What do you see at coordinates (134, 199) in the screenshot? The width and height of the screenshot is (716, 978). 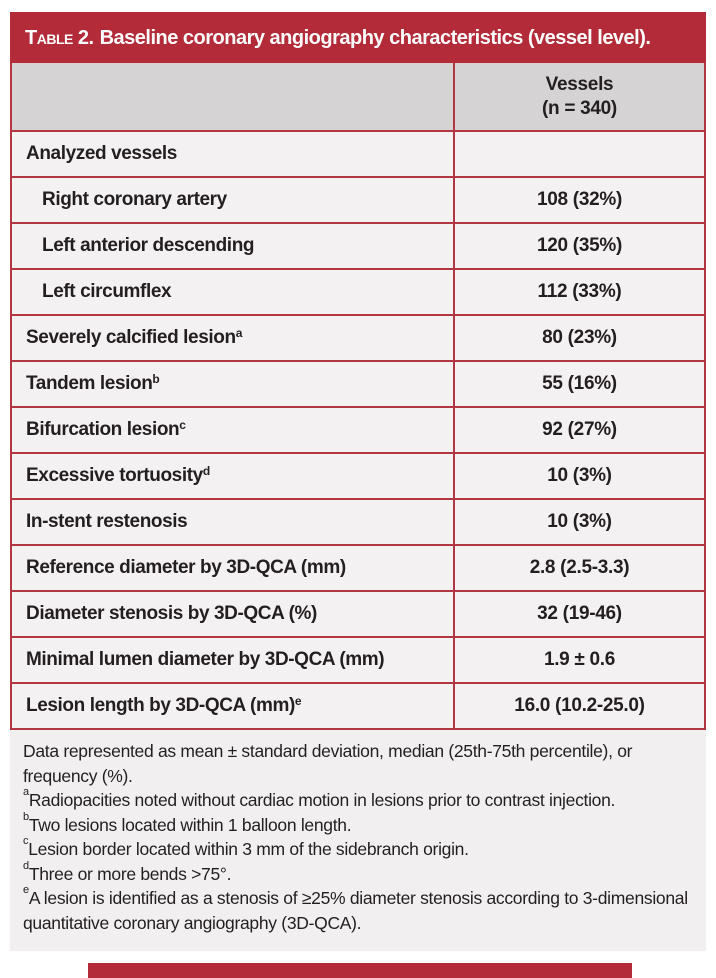 I see `row-label: Right coronary artery` at bounding box center [134, 199].